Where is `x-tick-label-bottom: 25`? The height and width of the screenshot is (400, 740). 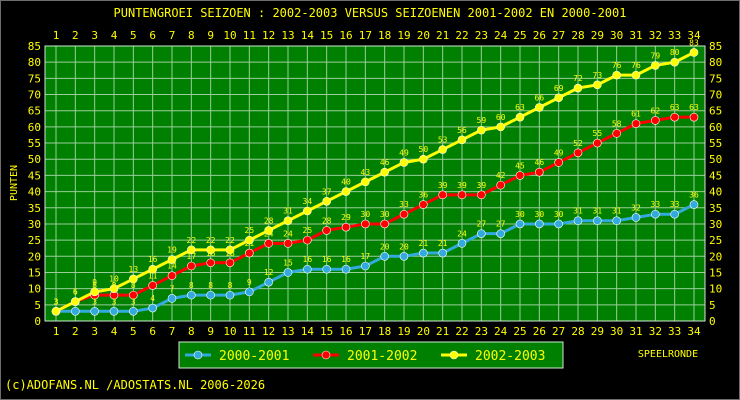
x-tick-label-bottom: 25 is located at coordinates (519, 331).